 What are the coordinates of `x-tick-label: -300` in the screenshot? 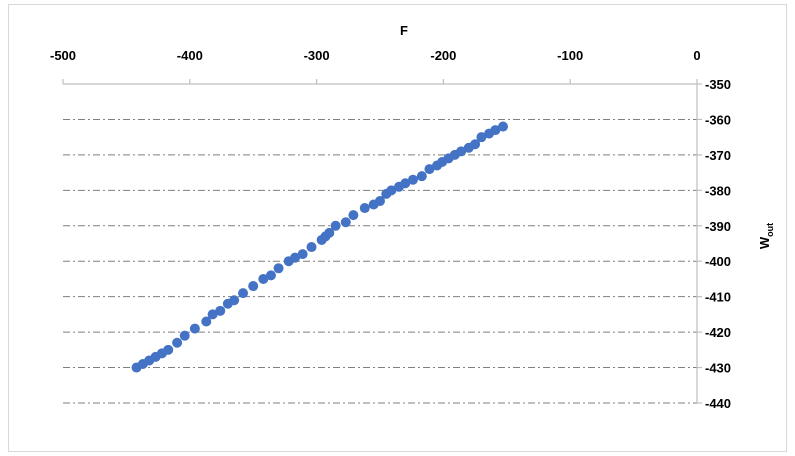 It's located at (317, 55).